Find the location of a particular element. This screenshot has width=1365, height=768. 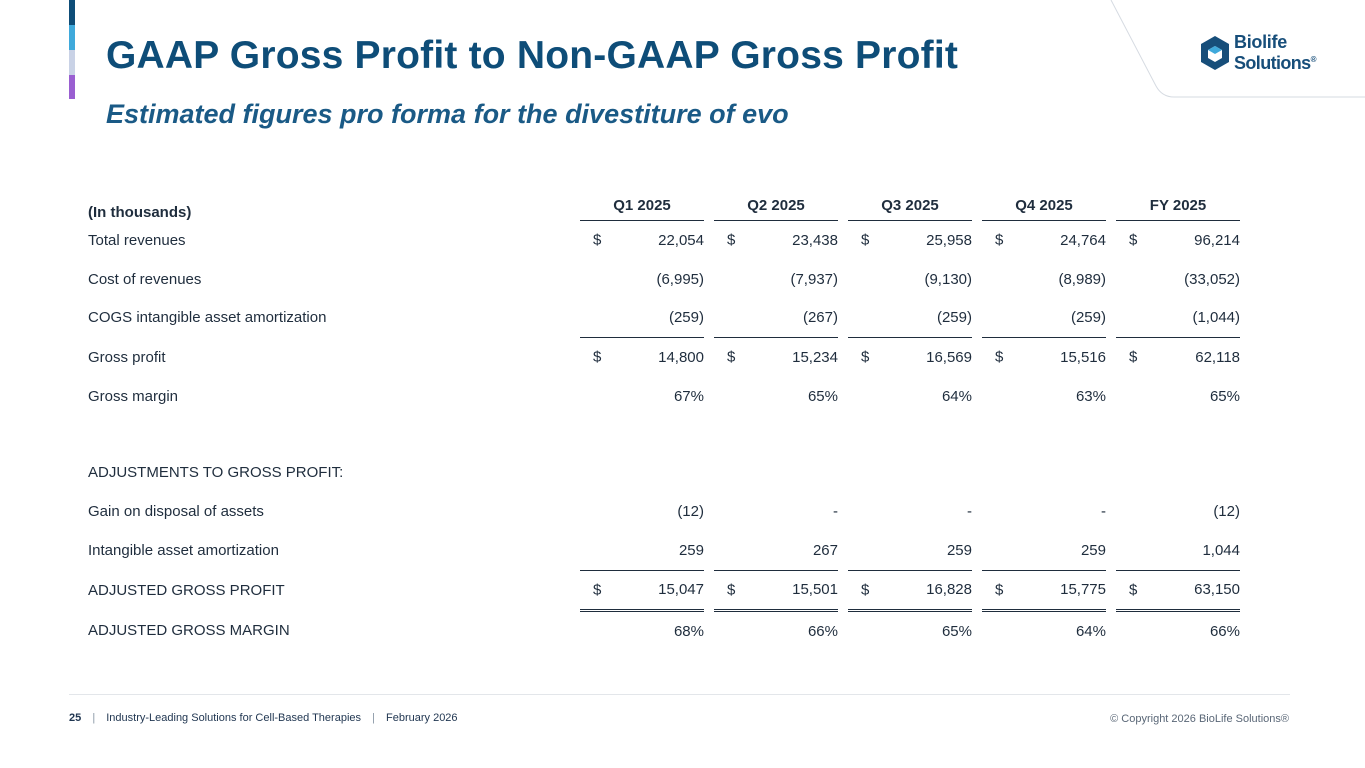

table-cell: $15,516 is located at coordinates (1050, 357).